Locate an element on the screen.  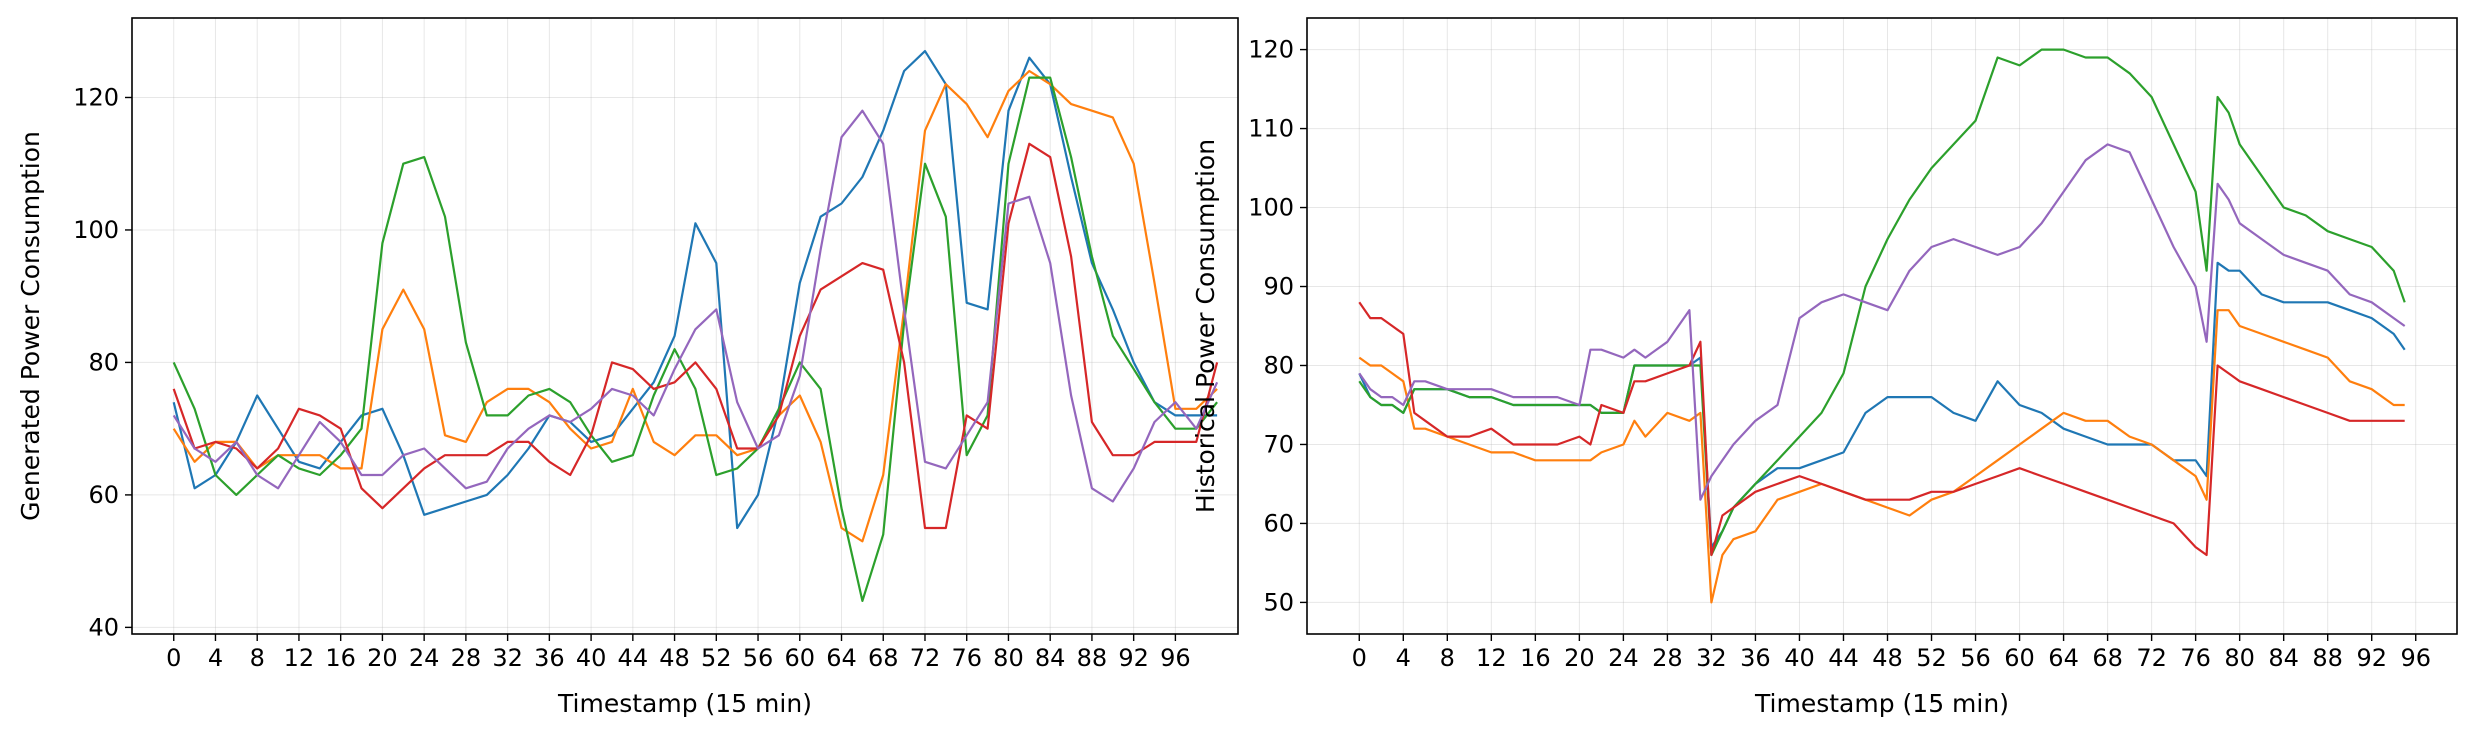
y-axis-label: Historical Power Consumption is located at coordinates (1205, 326).